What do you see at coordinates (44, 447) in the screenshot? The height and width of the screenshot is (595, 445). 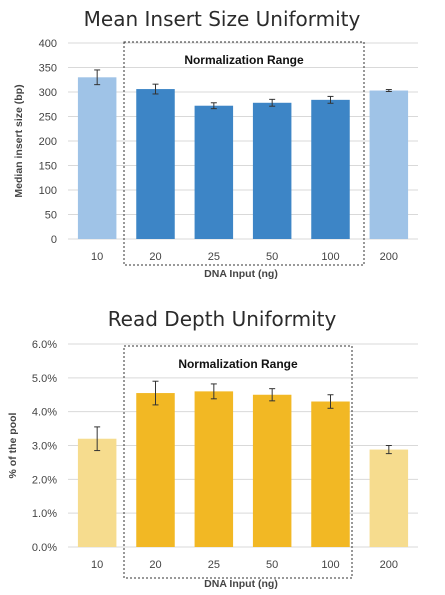 I see `y-tick-label: 3.0%` at bounding box center [44, 447].